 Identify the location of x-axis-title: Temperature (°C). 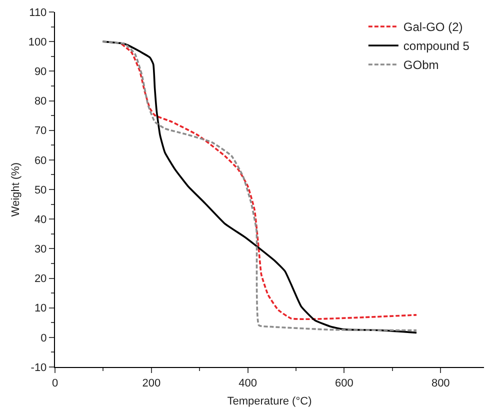
(269, 402).